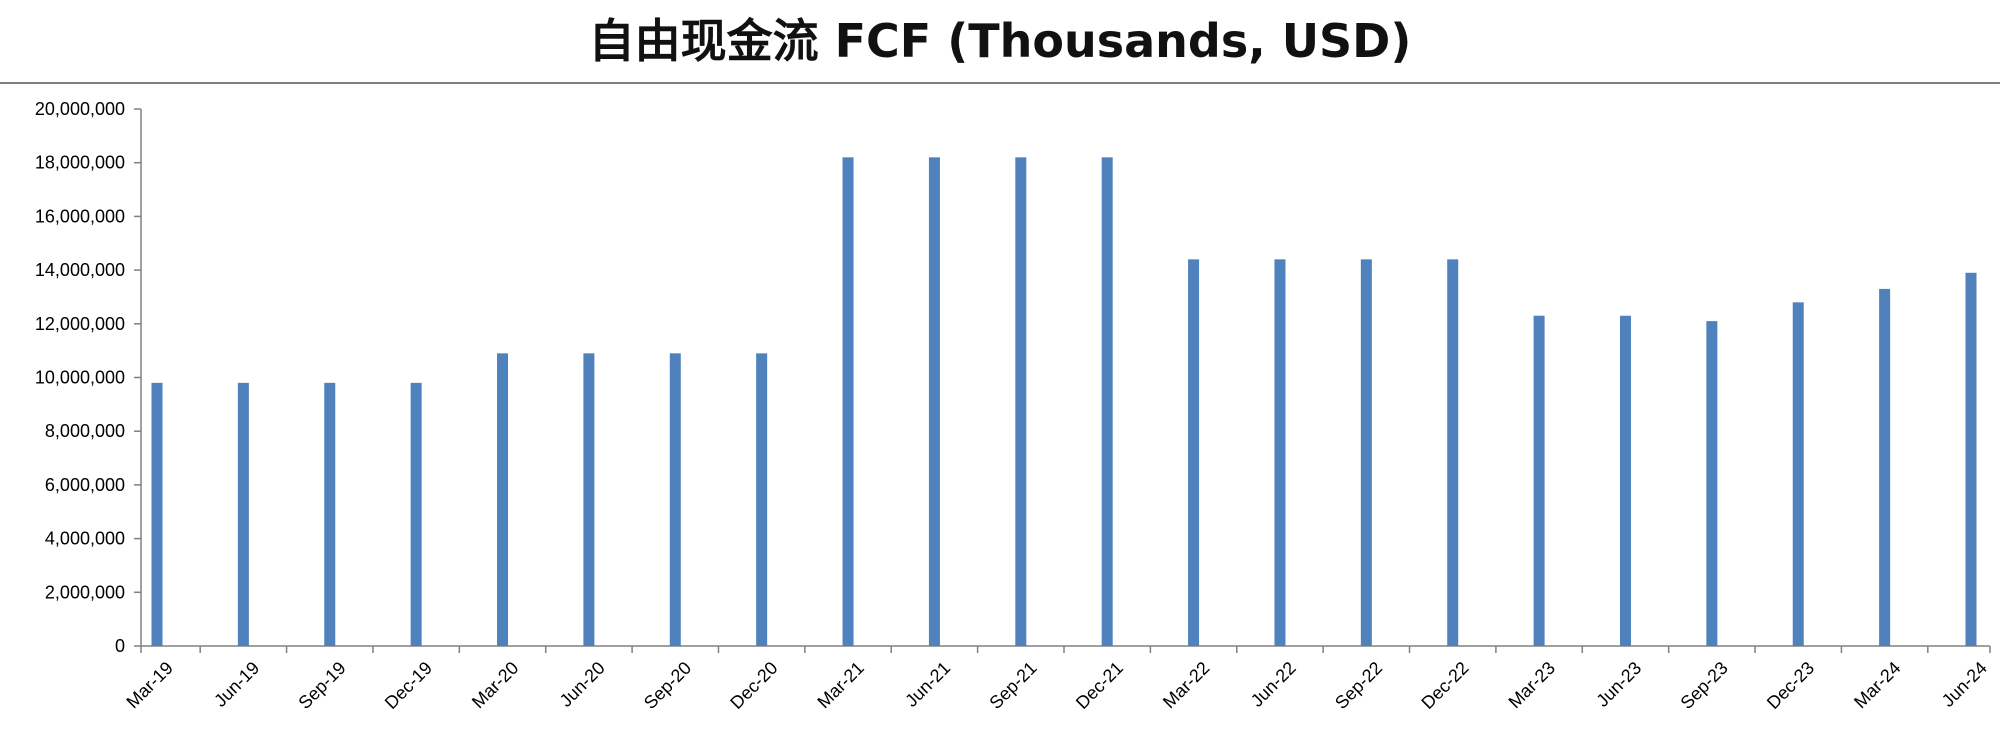 The width and height of the screenshot is (2000, 736). Describe the element at coordinates (1000, 41) in the screenshot. I see `chart-title: 自由现金流 FCF (Thousands, USD)` at that location.